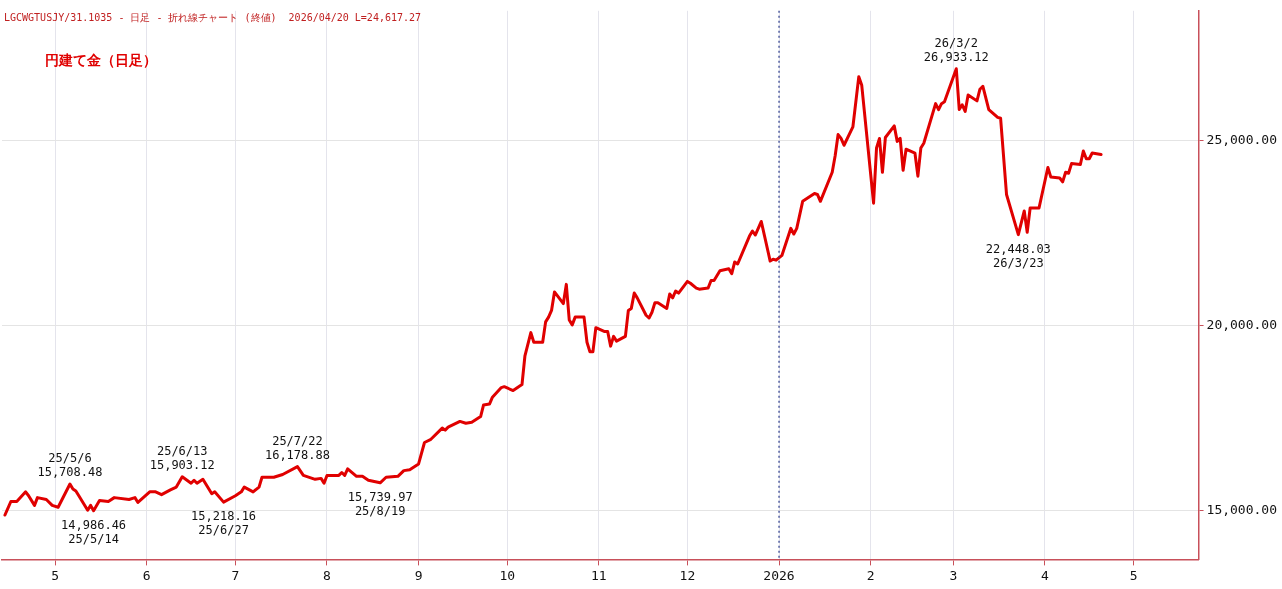  I want to click on annotation: 25/6/13 15,903.12, so click(182, 457).